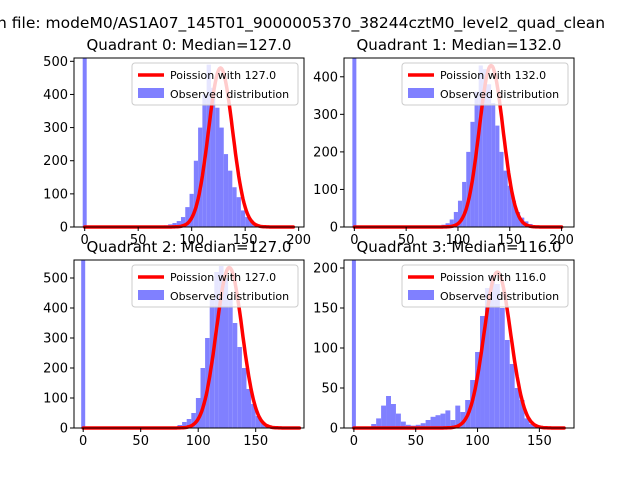  I want to click on subplot-title: Quadrant 2: Median=127.0, so click(189, 247).